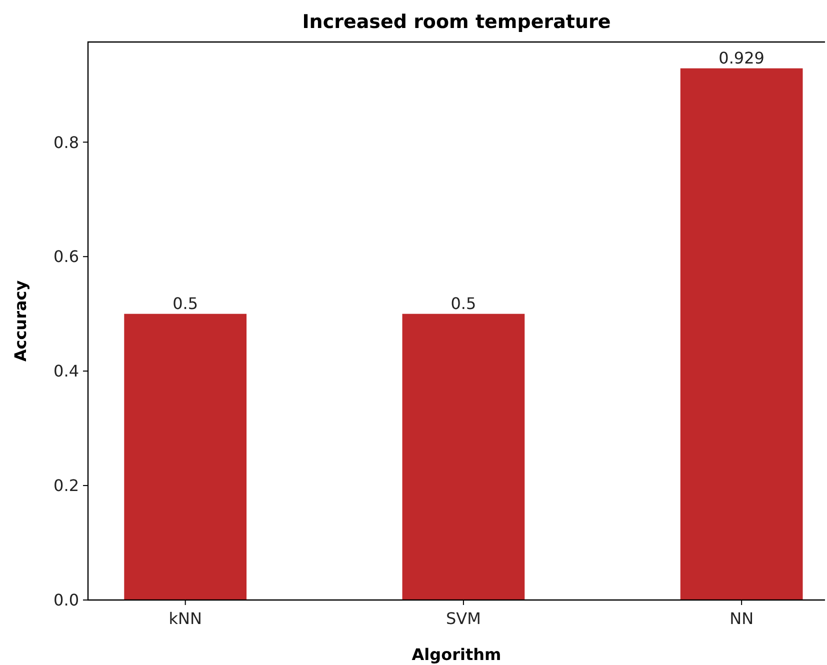  Describe the element at coordinates (20, 321) in the screenshot. I see `y-axis-title: Accuracy` at that location.